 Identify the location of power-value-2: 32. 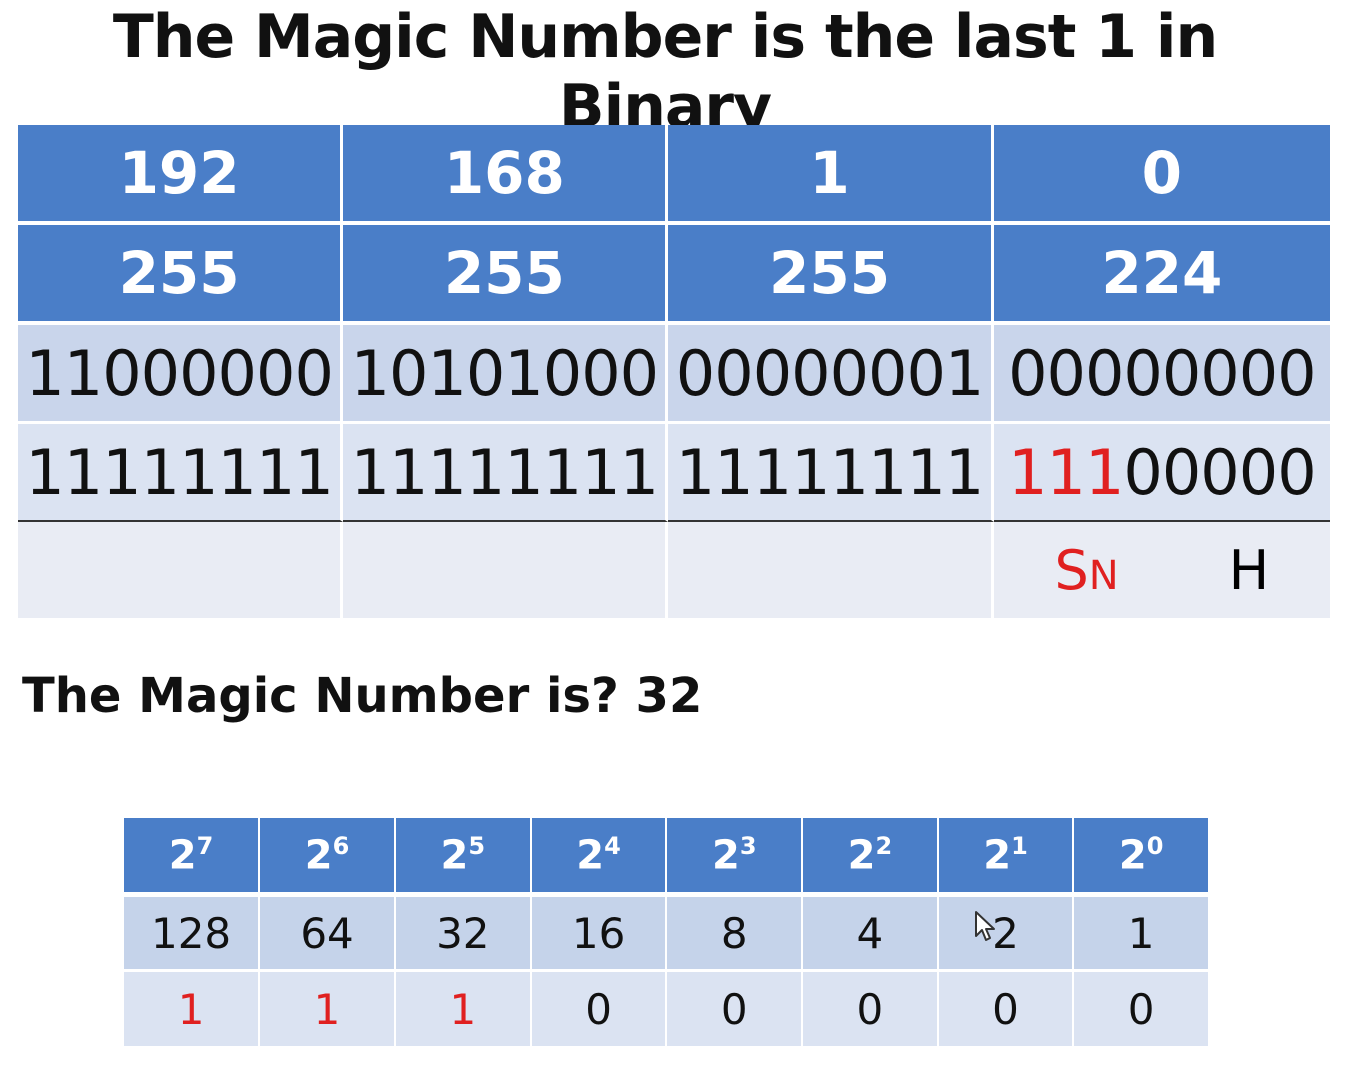
(463, 934).